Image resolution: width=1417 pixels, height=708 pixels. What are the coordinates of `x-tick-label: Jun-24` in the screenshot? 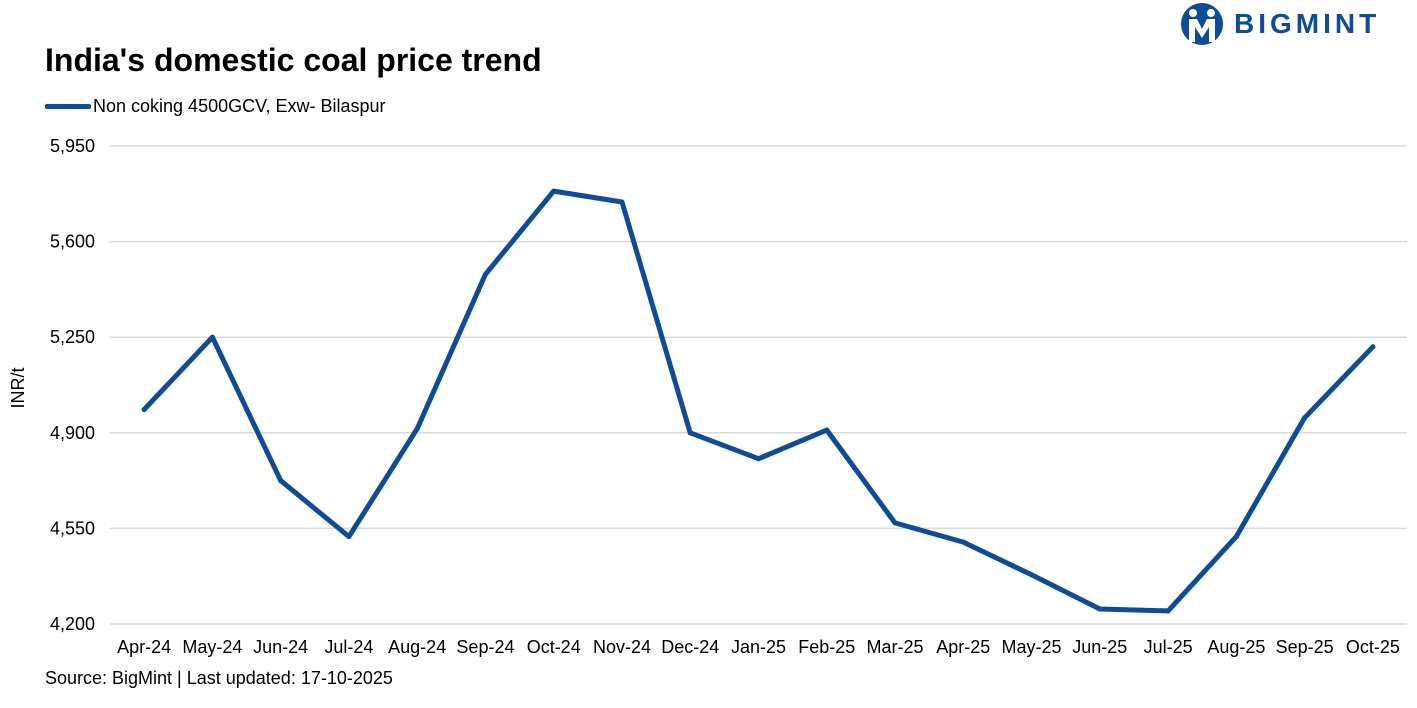 It's located at (280, 647).